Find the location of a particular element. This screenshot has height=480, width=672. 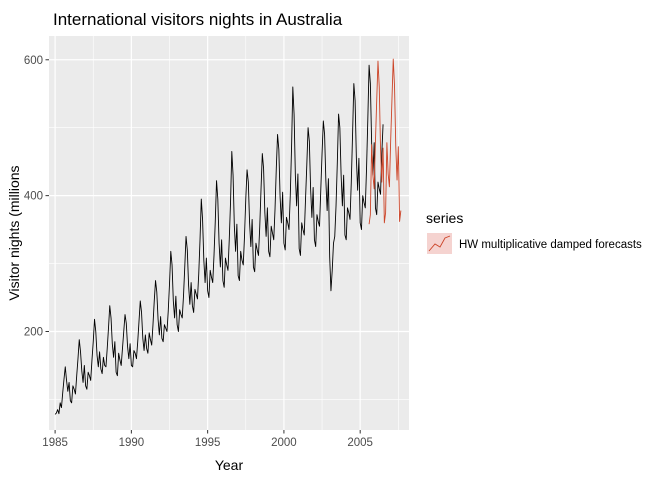

x-axis-title: Year is located at coordinates (229, 465).